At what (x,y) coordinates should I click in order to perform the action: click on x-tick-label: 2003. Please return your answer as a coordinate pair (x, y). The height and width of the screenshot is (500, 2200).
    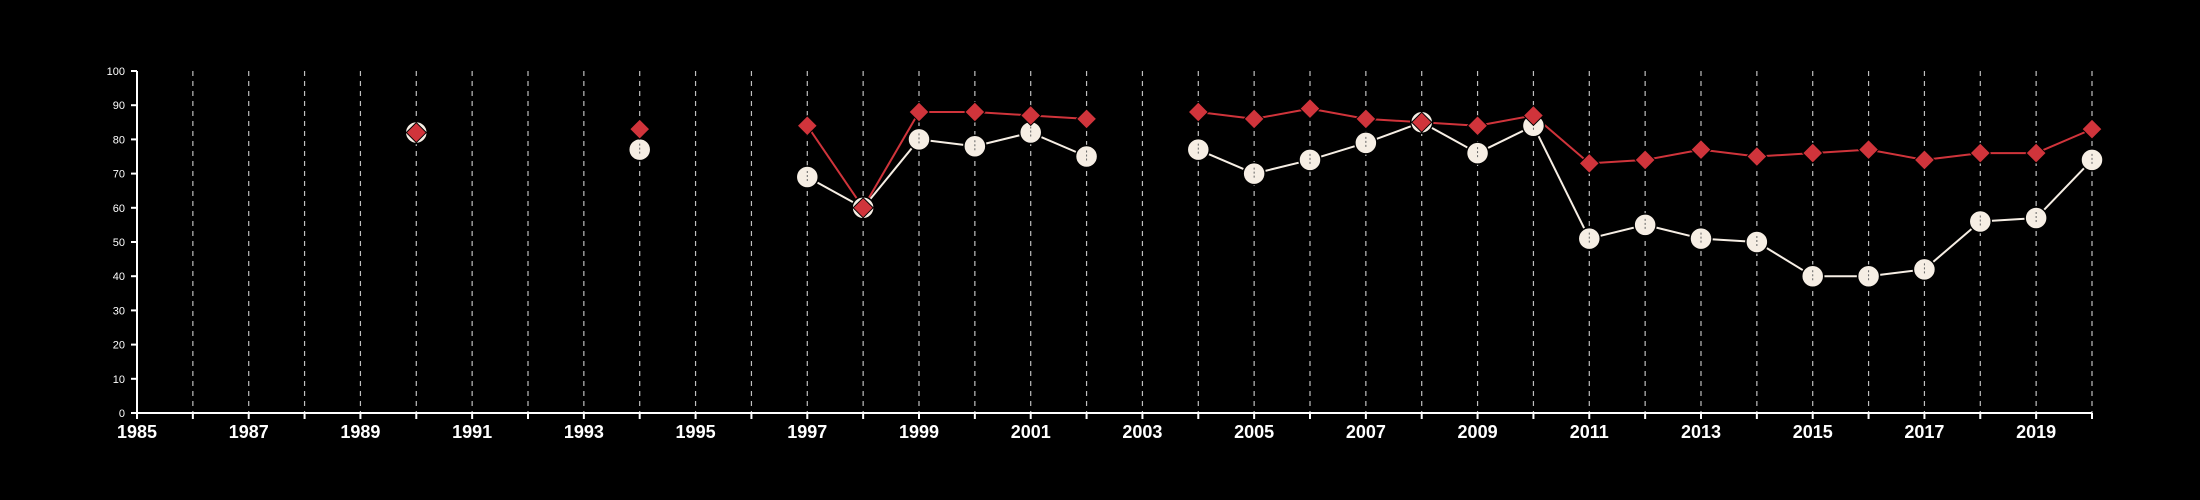
    Looking at the image, I should click on (1142, 432).